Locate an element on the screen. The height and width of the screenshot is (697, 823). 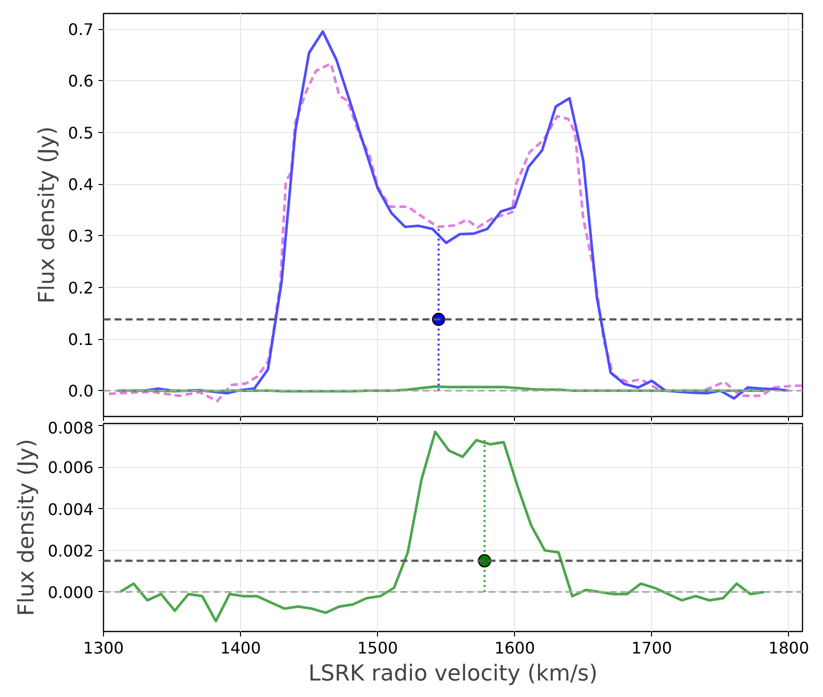
x-tick-label: 1500 is located at coordinates (377, 648).